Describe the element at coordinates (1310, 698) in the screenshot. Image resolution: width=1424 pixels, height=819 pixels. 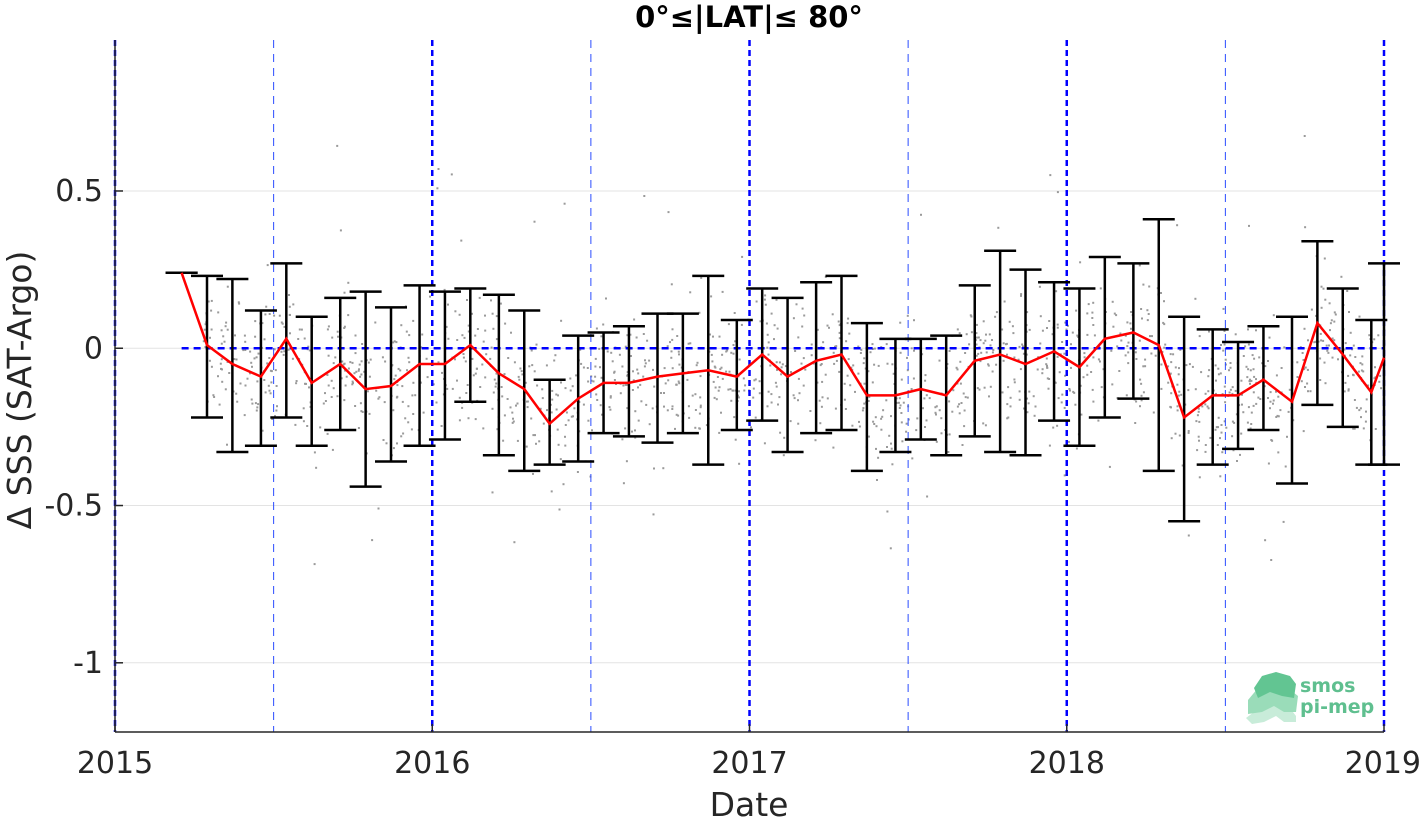
I see `smos-pi-mep-logo: smos pi-mep` at that location.